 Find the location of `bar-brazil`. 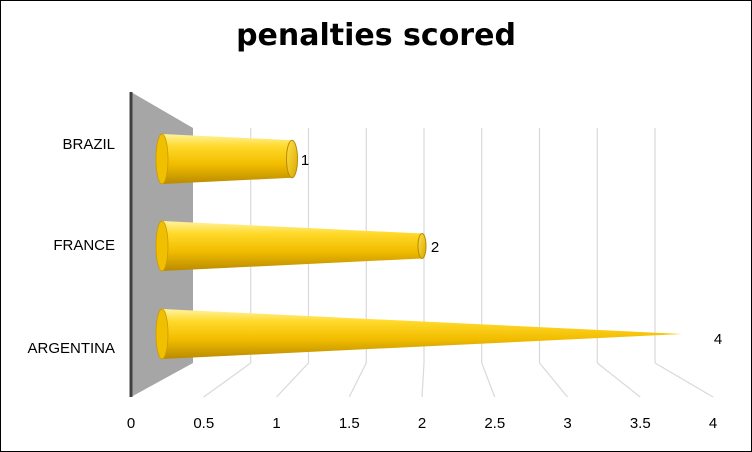

bar-brazil is located at coordinates (226, 159).